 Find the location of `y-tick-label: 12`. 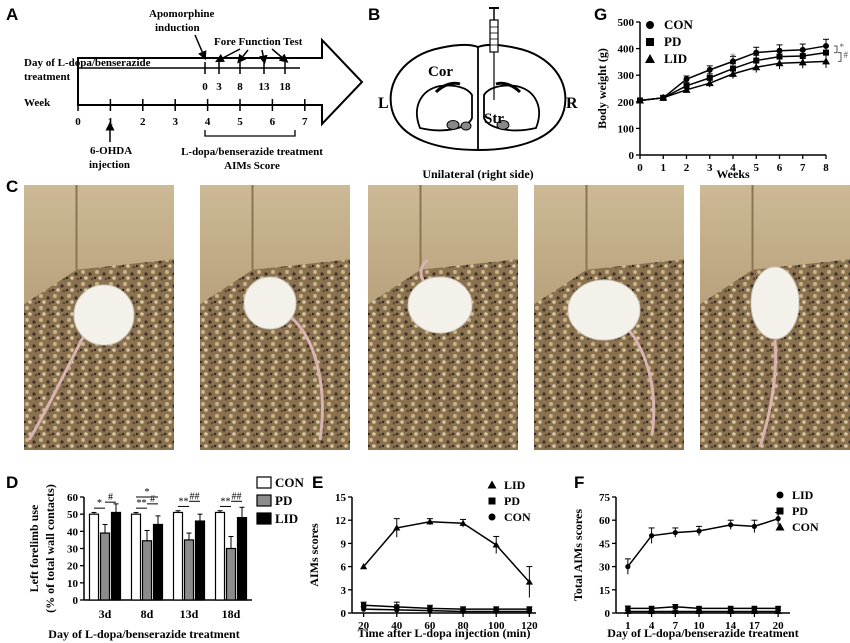

y-tick-label: 12 is located at coordinates (341, 521).